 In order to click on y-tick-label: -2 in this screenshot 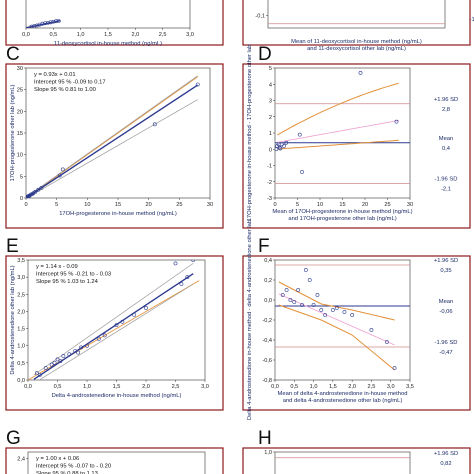, I will do `click(269, 183)`.